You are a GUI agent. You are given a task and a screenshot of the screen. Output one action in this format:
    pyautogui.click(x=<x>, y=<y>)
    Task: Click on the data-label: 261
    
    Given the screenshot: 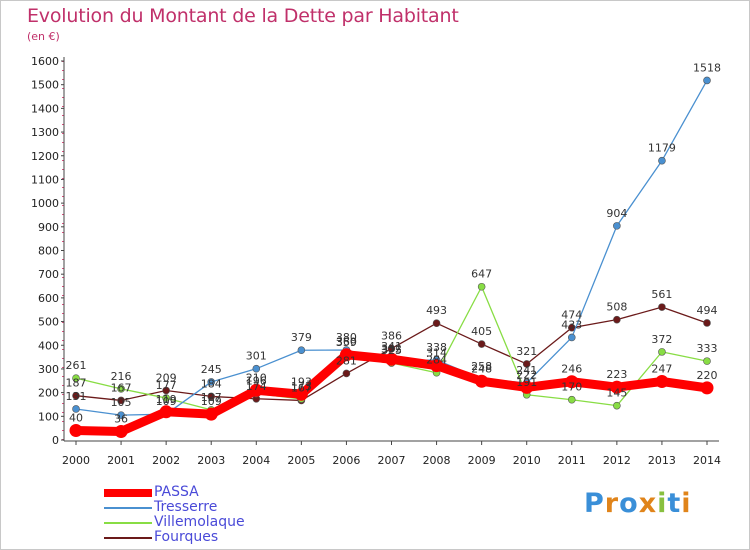 What is the action you would take?
    pyautogui.click(x=76, y=365)
    